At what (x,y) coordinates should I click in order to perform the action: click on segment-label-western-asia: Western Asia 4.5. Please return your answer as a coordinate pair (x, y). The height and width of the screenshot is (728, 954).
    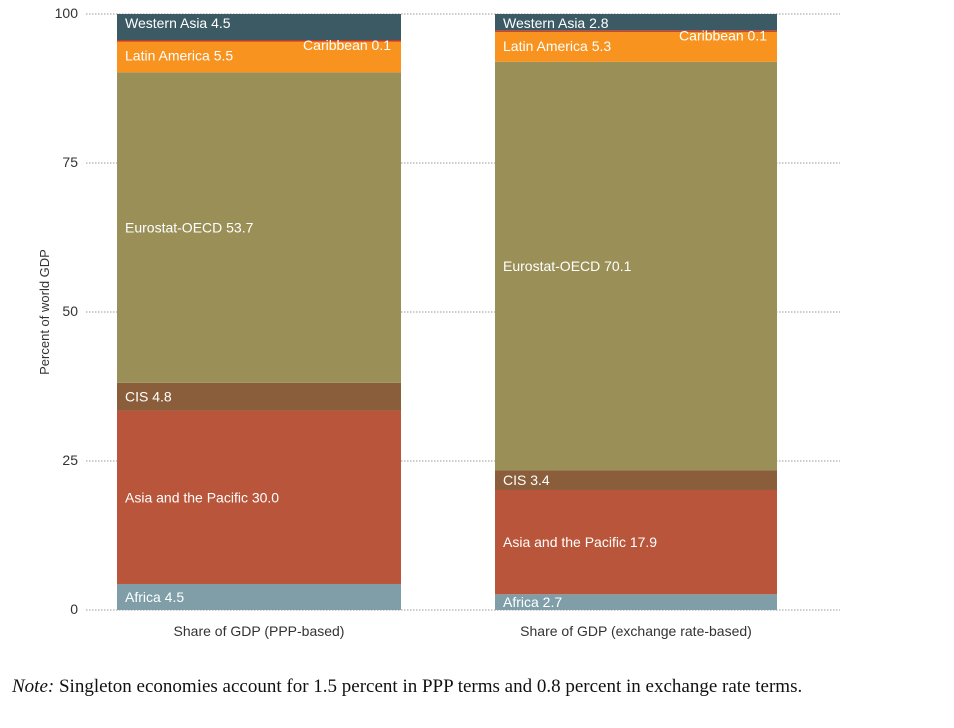
    Looking at the image, I should click on (178, 23).